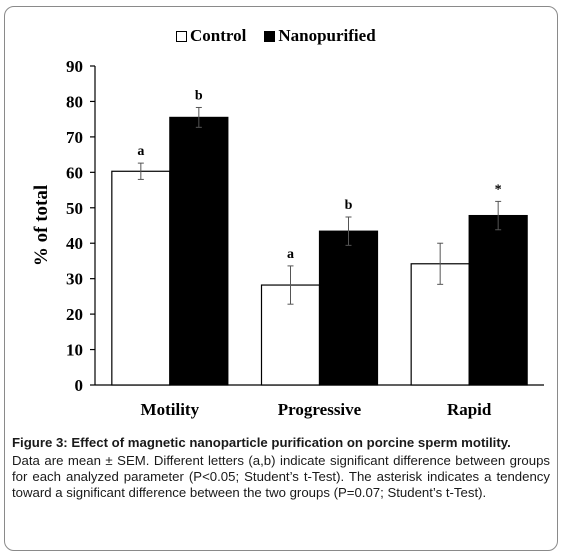 The image size is (564, 560). Describe the element at coordinates (74, 172) in the screenshot. I see `y-tick-label: 60` at that location.